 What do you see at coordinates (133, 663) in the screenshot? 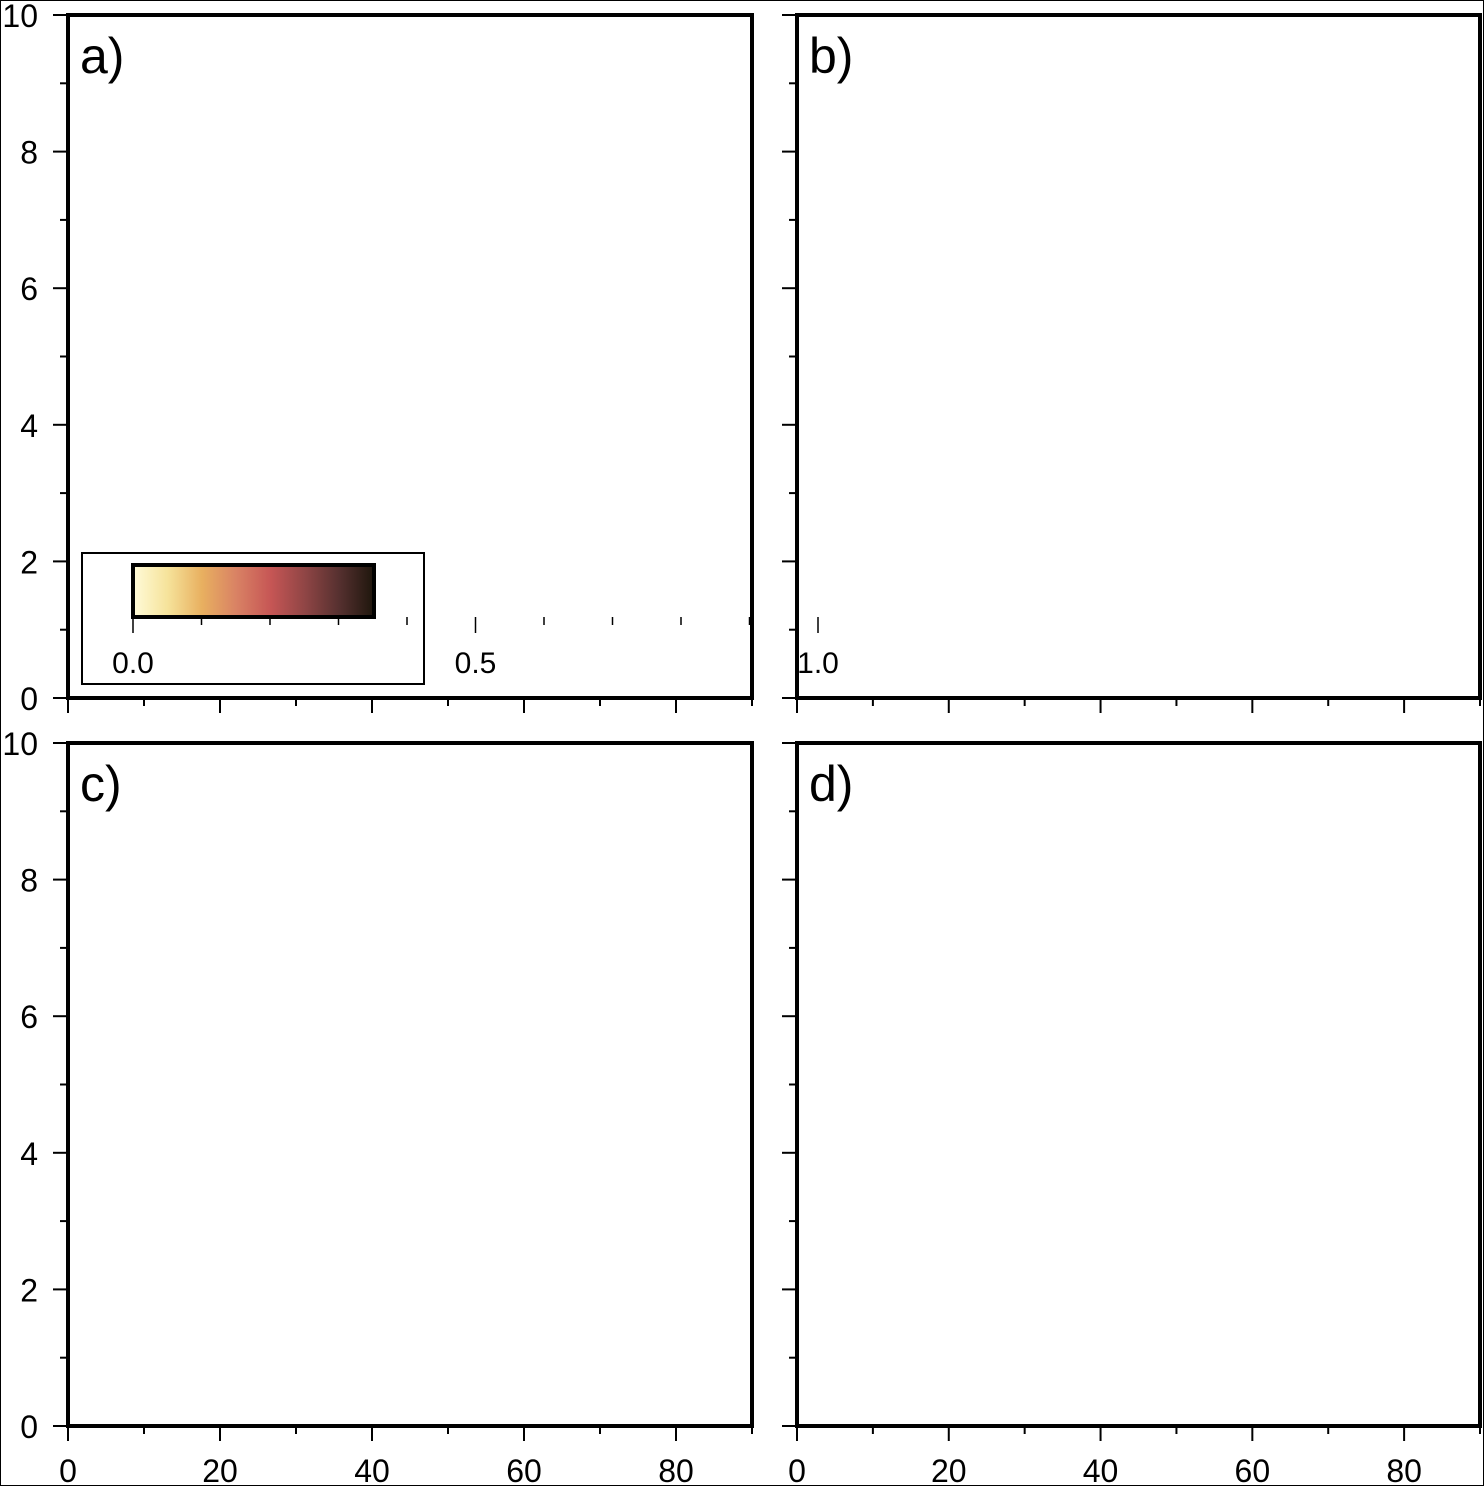
I see `colorbar-tick-label: 0.0` at bounding box center [133, 663].